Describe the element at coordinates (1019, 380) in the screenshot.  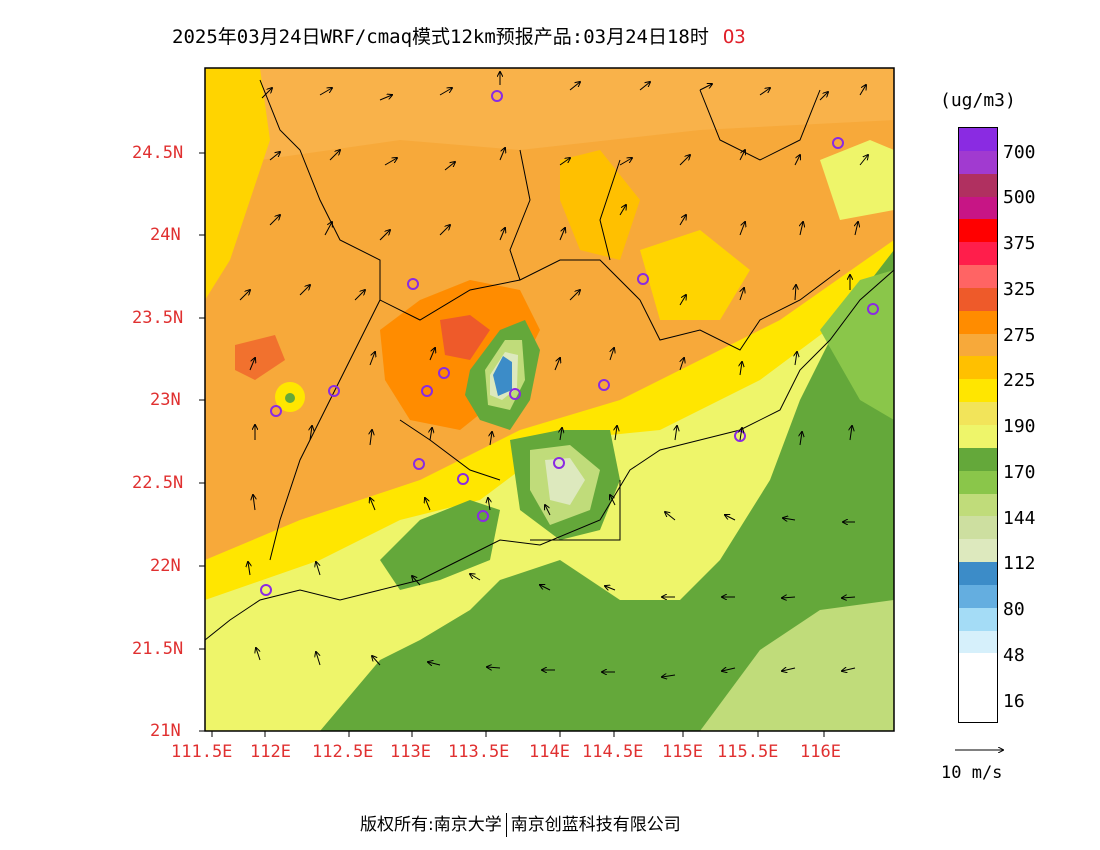
I see `colorbar-label: 225` at that location.